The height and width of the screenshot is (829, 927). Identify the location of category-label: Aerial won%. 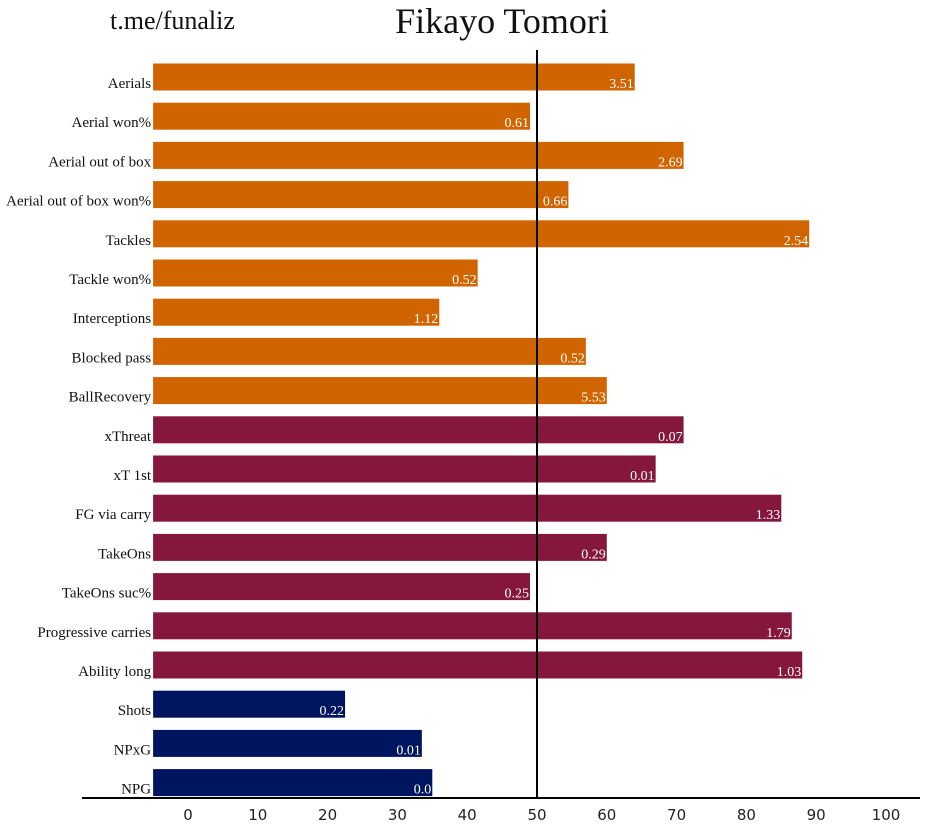
(112, 123).